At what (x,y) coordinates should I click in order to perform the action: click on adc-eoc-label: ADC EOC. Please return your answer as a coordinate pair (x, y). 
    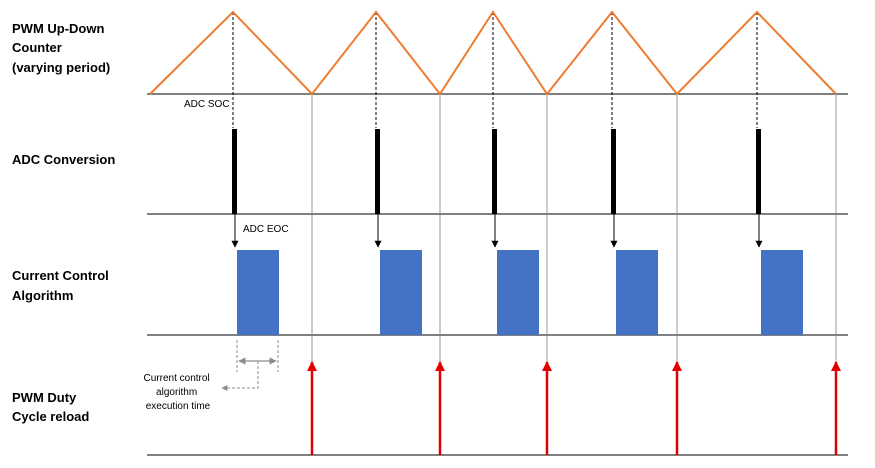
    Looking at the image, I should click on (266, 229).